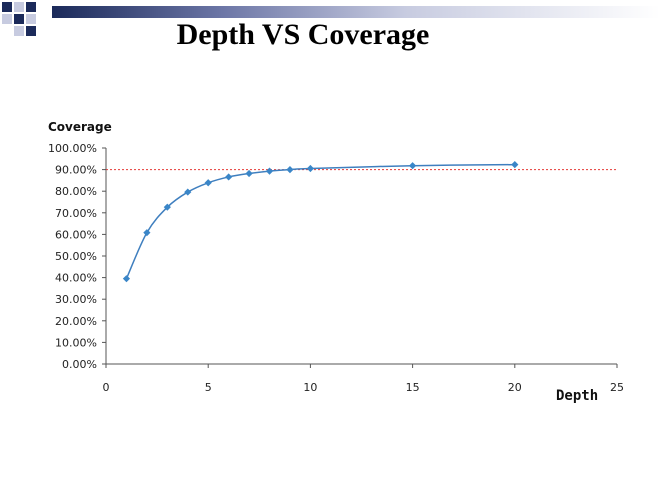  Describe the element at coordinates (76, 234) in the screenshot. I see `y-tick-label: 60.00%` at that location.